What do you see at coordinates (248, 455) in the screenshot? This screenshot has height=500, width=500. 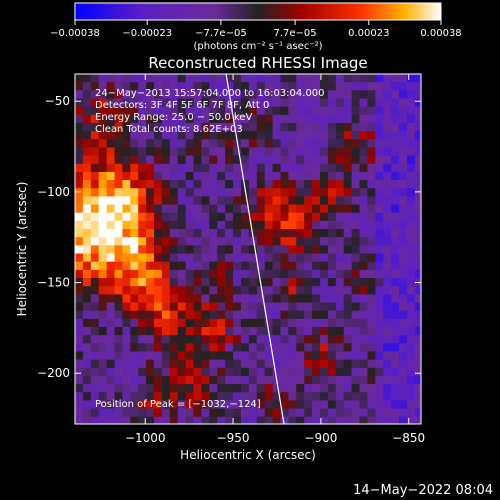 I see `x-axis-label: Heliocentric X (arcsec)` at bounding box center [248, 455].